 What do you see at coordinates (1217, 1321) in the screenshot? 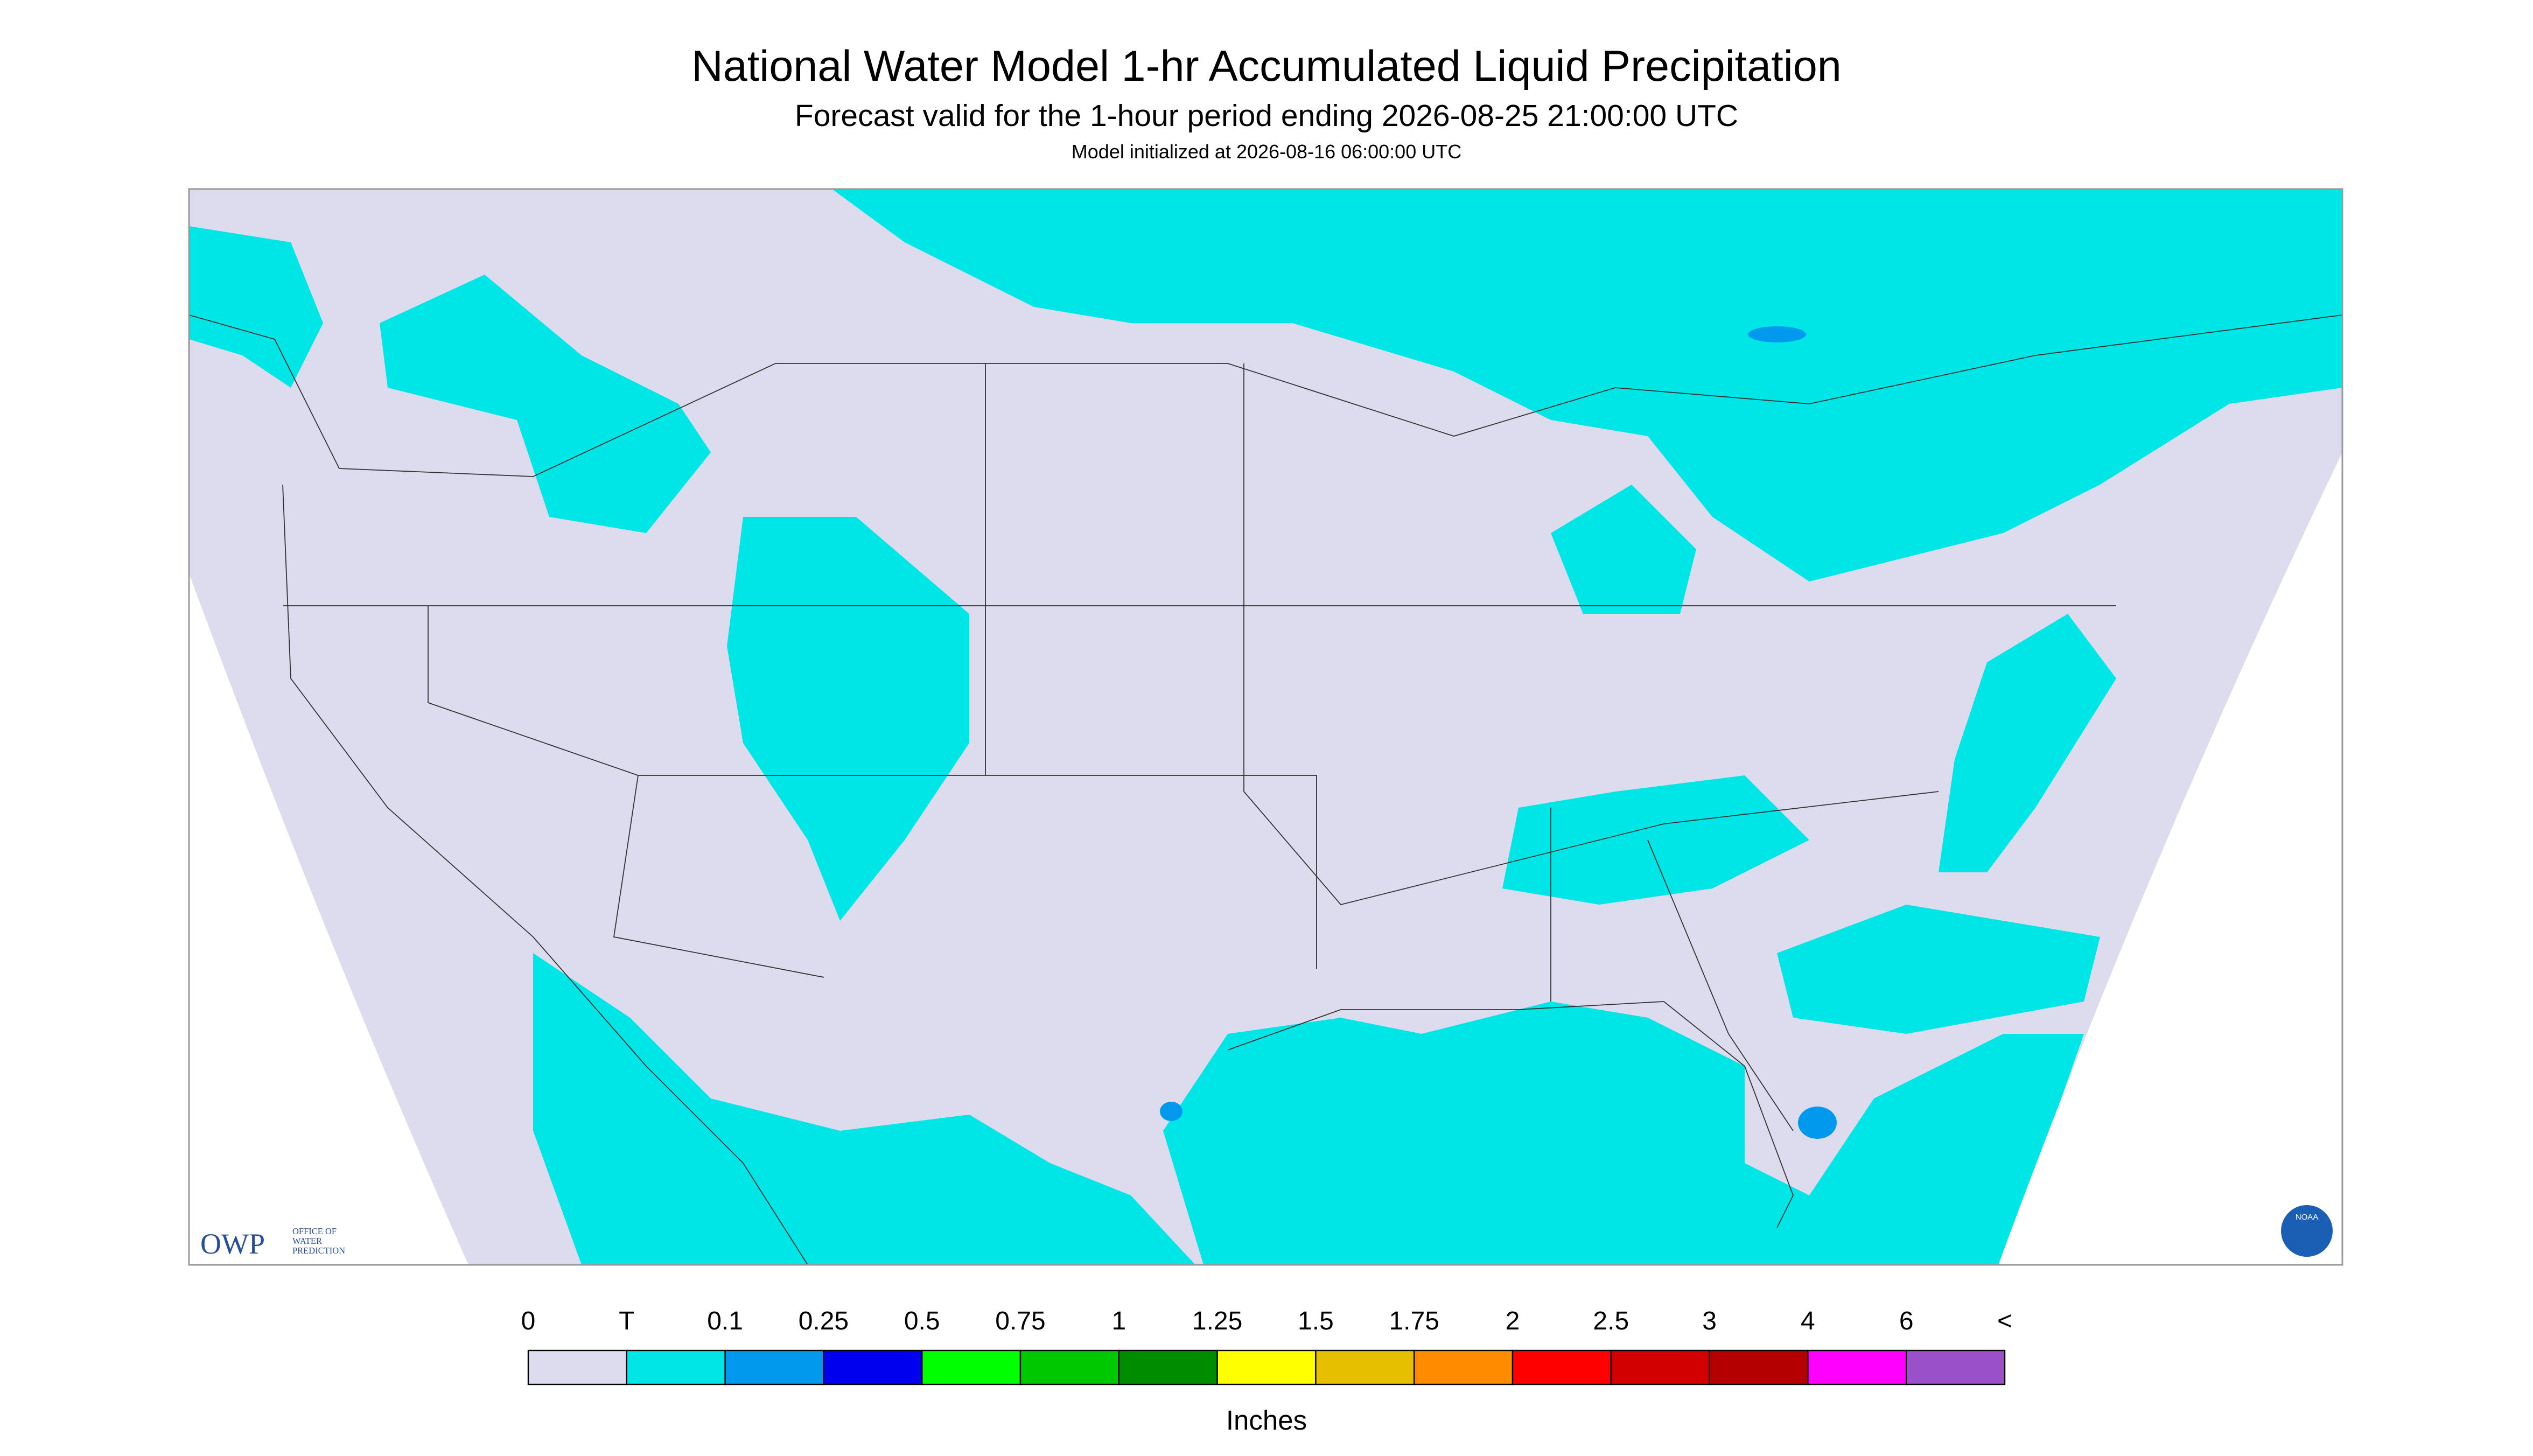
I see `legend-label: 1.25` at bounding box center [1217, 1321].